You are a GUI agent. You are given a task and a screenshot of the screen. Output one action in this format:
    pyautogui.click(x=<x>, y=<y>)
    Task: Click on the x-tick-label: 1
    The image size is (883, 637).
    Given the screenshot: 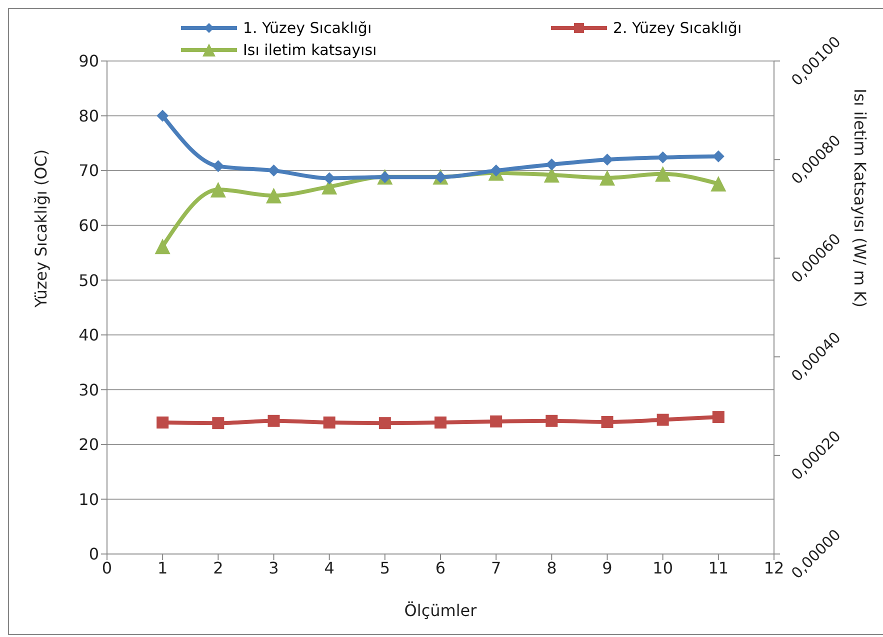 What is the action you would take?
    pyautogui.click(x=162, y=568)
    